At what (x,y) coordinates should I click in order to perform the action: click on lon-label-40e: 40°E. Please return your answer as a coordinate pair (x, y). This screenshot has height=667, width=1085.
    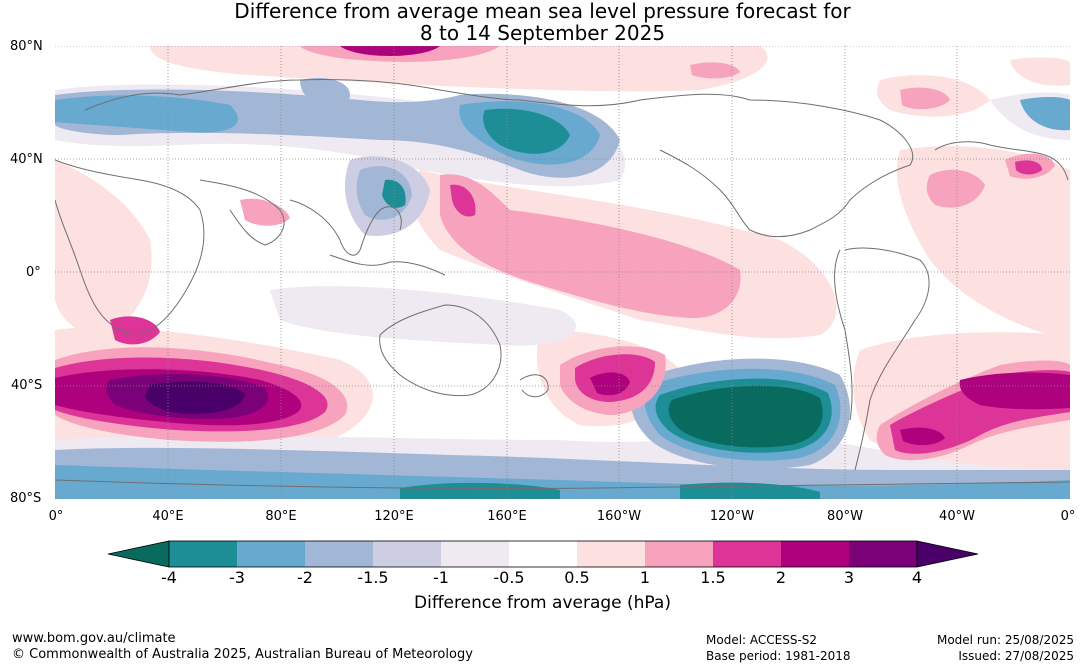
    Looking at the image, I should click on (168, 516).